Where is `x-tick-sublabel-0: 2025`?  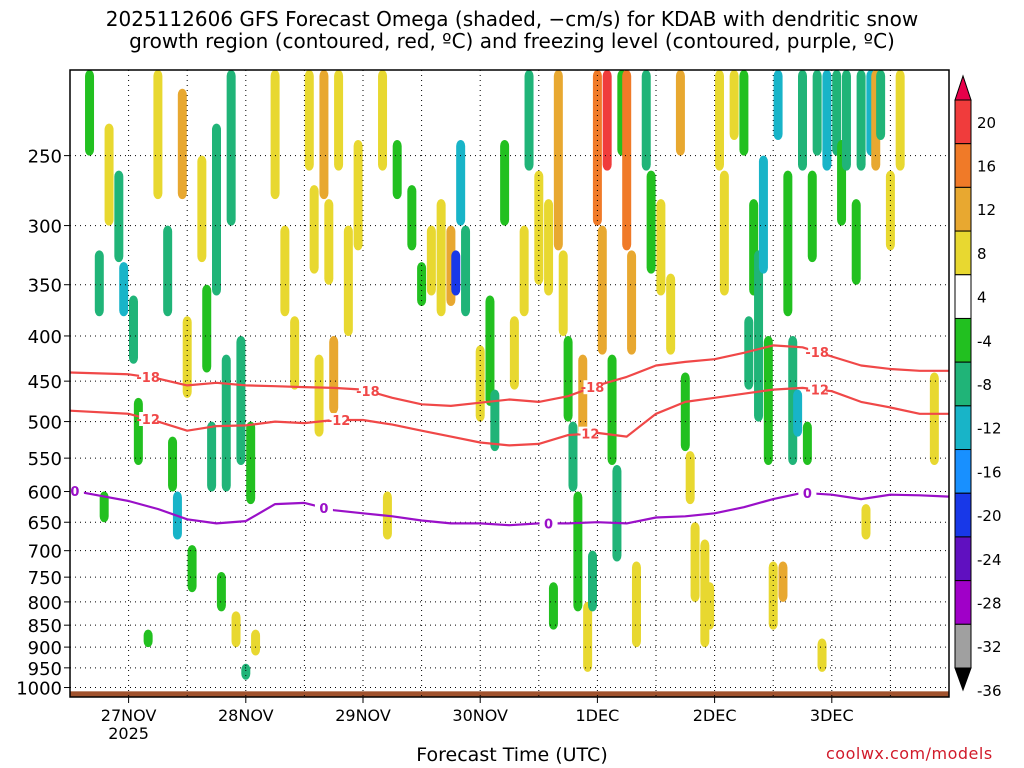 x-tick-sublabel-0: 2025 is located at coordinates (128, 733).